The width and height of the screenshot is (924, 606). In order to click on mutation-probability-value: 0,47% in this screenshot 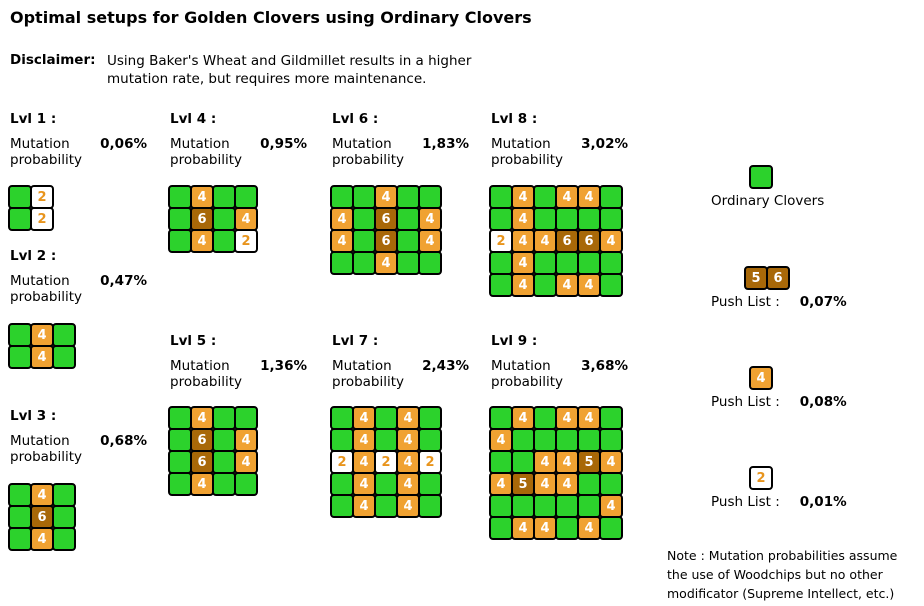, I will do `click(123, 281)`.